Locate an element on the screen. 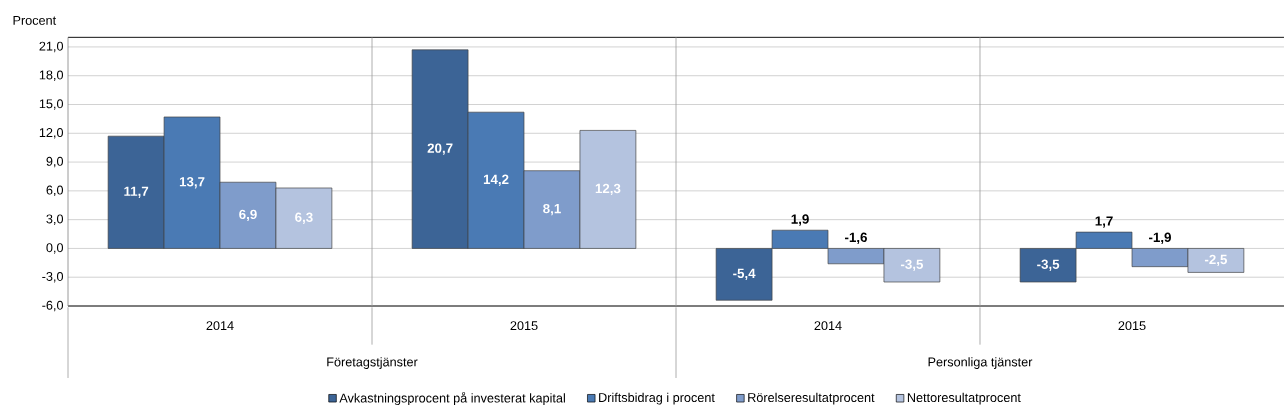 The image size is (1286, 410). text: Företagstjänster is located at coordinates (372, 363).